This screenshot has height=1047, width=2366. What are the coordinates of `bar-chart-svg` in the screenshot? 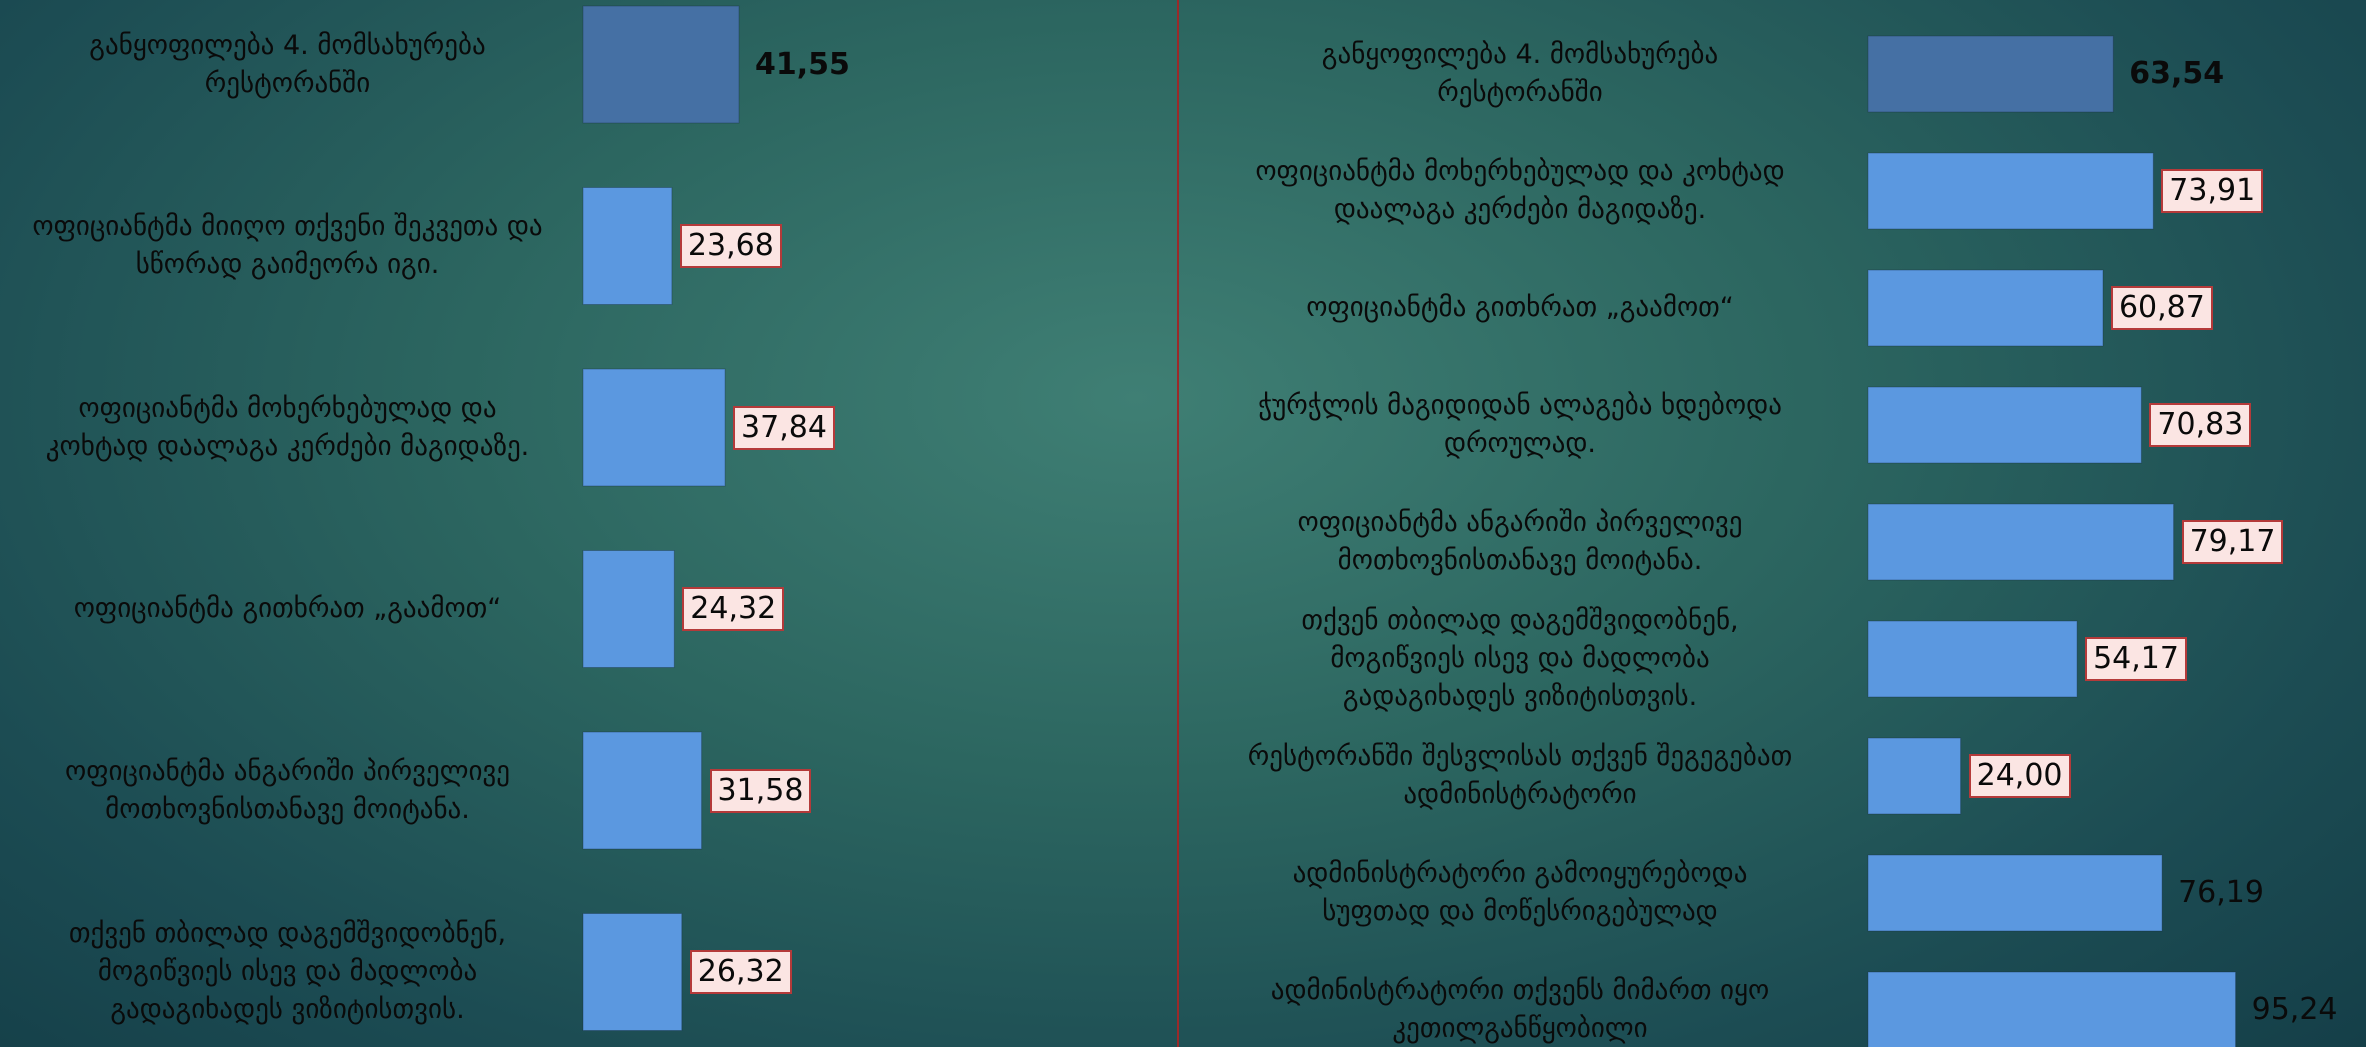 It's located at (661, 518).